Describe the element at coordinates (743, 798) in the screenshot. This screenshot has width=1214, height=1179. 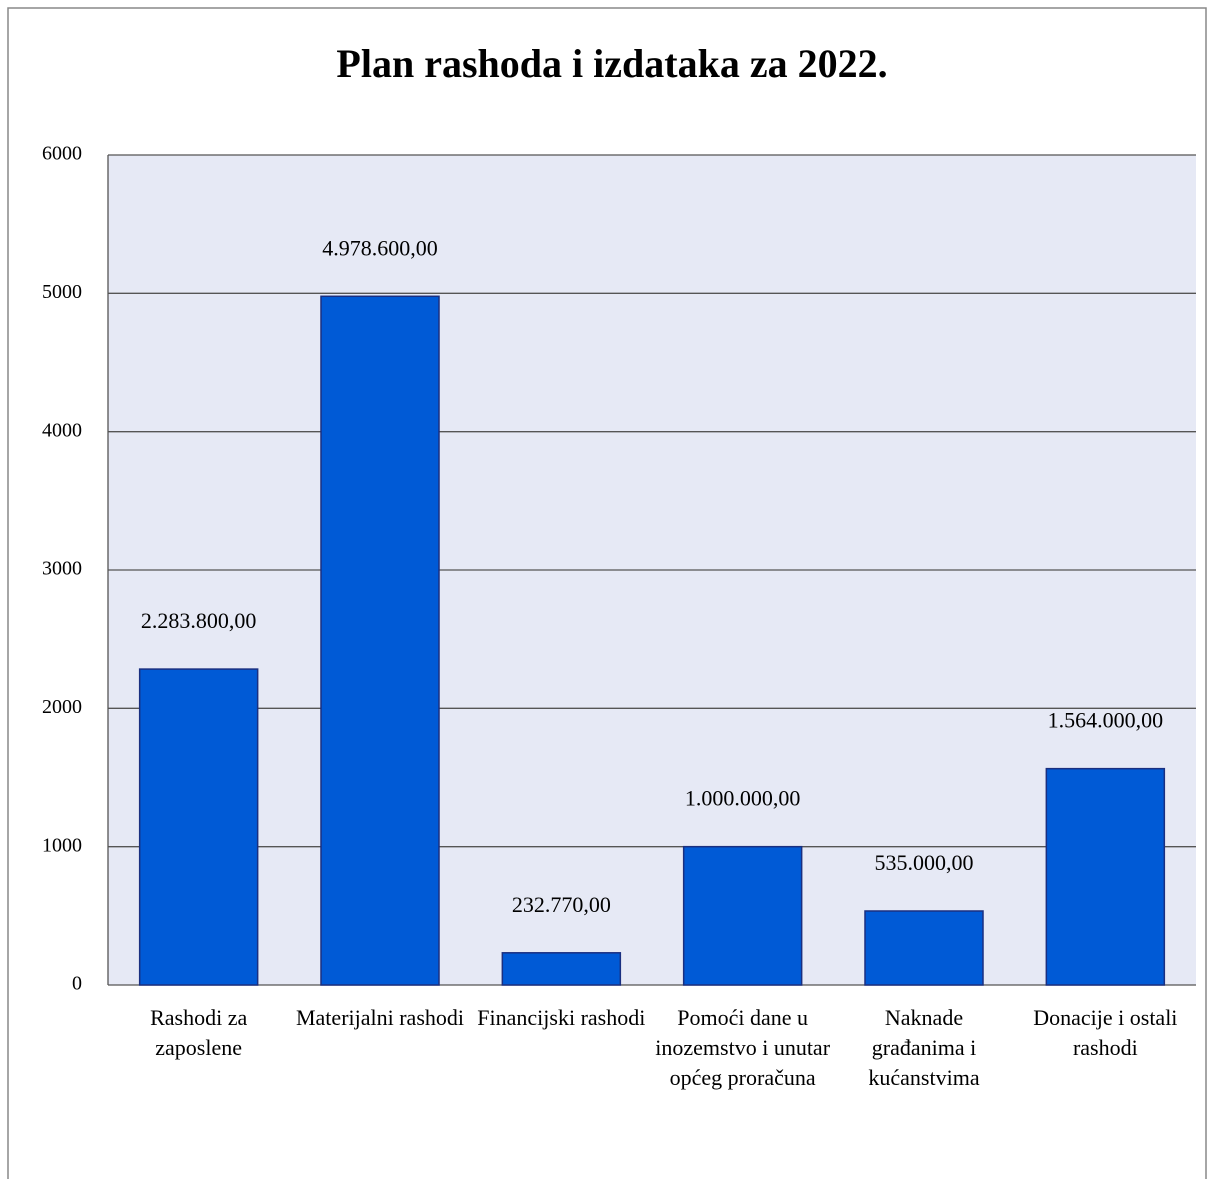
I see `value-label: 1.000.000,00` at that location.